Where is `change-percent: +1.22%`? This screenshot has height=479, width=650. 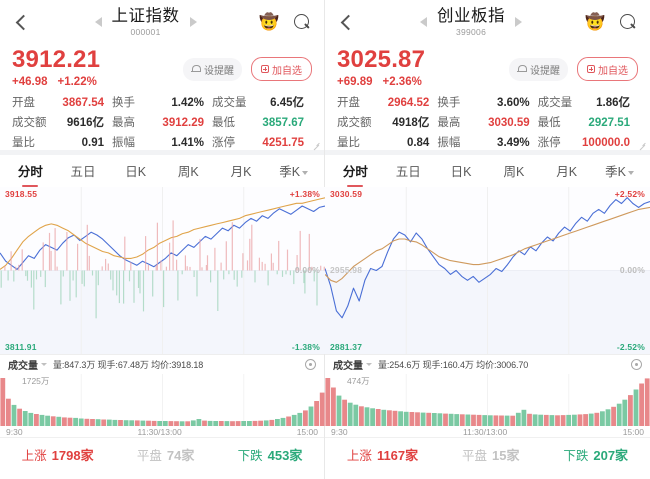 change-percent: +1.22% is located at coordinates (77, 81).